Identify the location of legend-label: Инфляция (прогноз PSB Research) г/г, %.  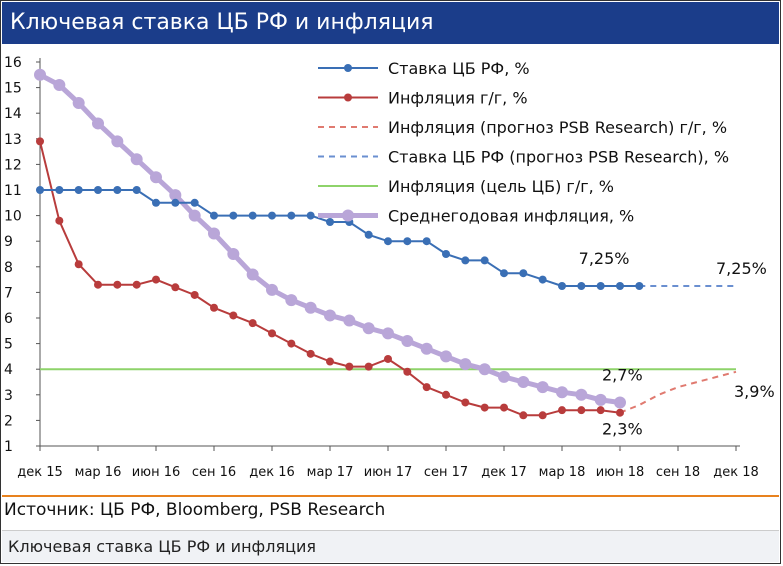
(557, 127).